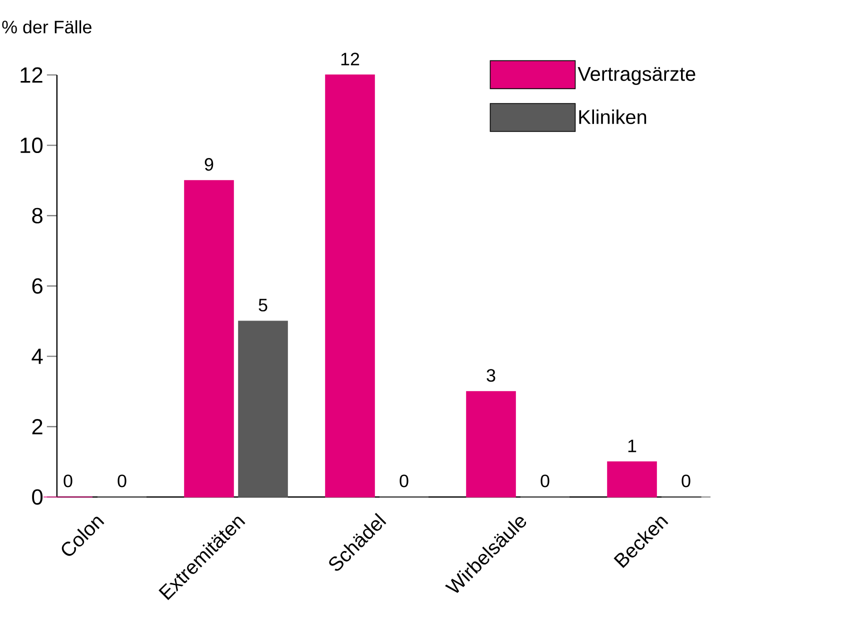 The width and height of the screenshot is (853, 639). I want to click on legend-label: Kliniken, so click(612, 117).